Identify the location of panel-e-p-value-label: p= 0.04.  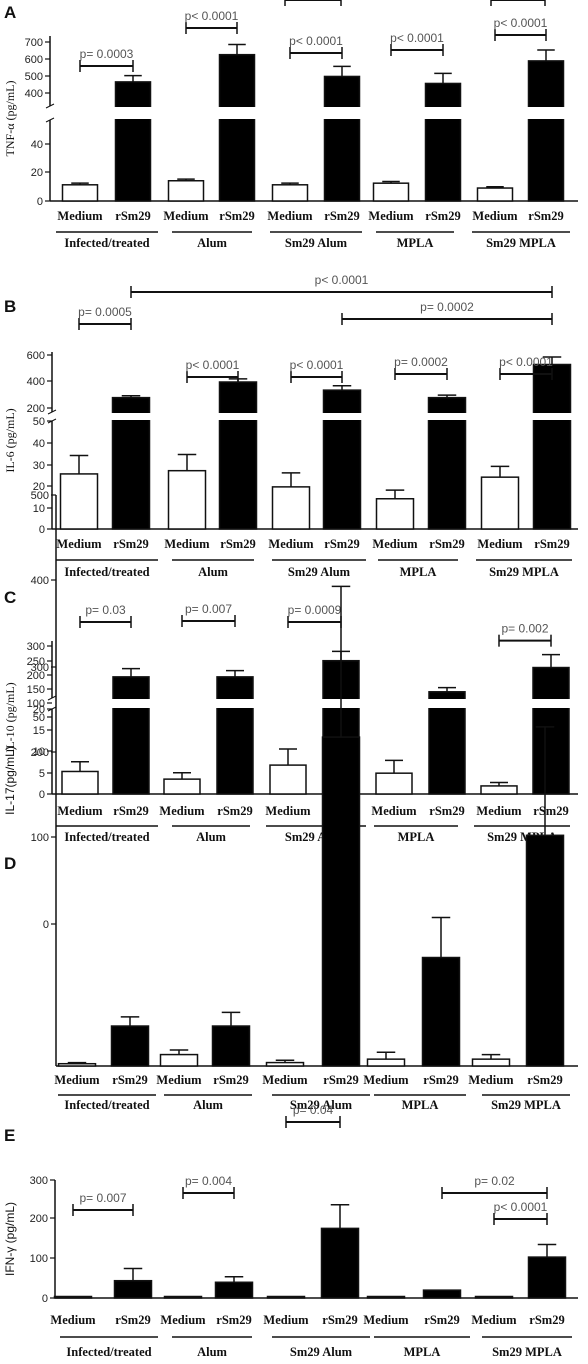
(313, 1110).